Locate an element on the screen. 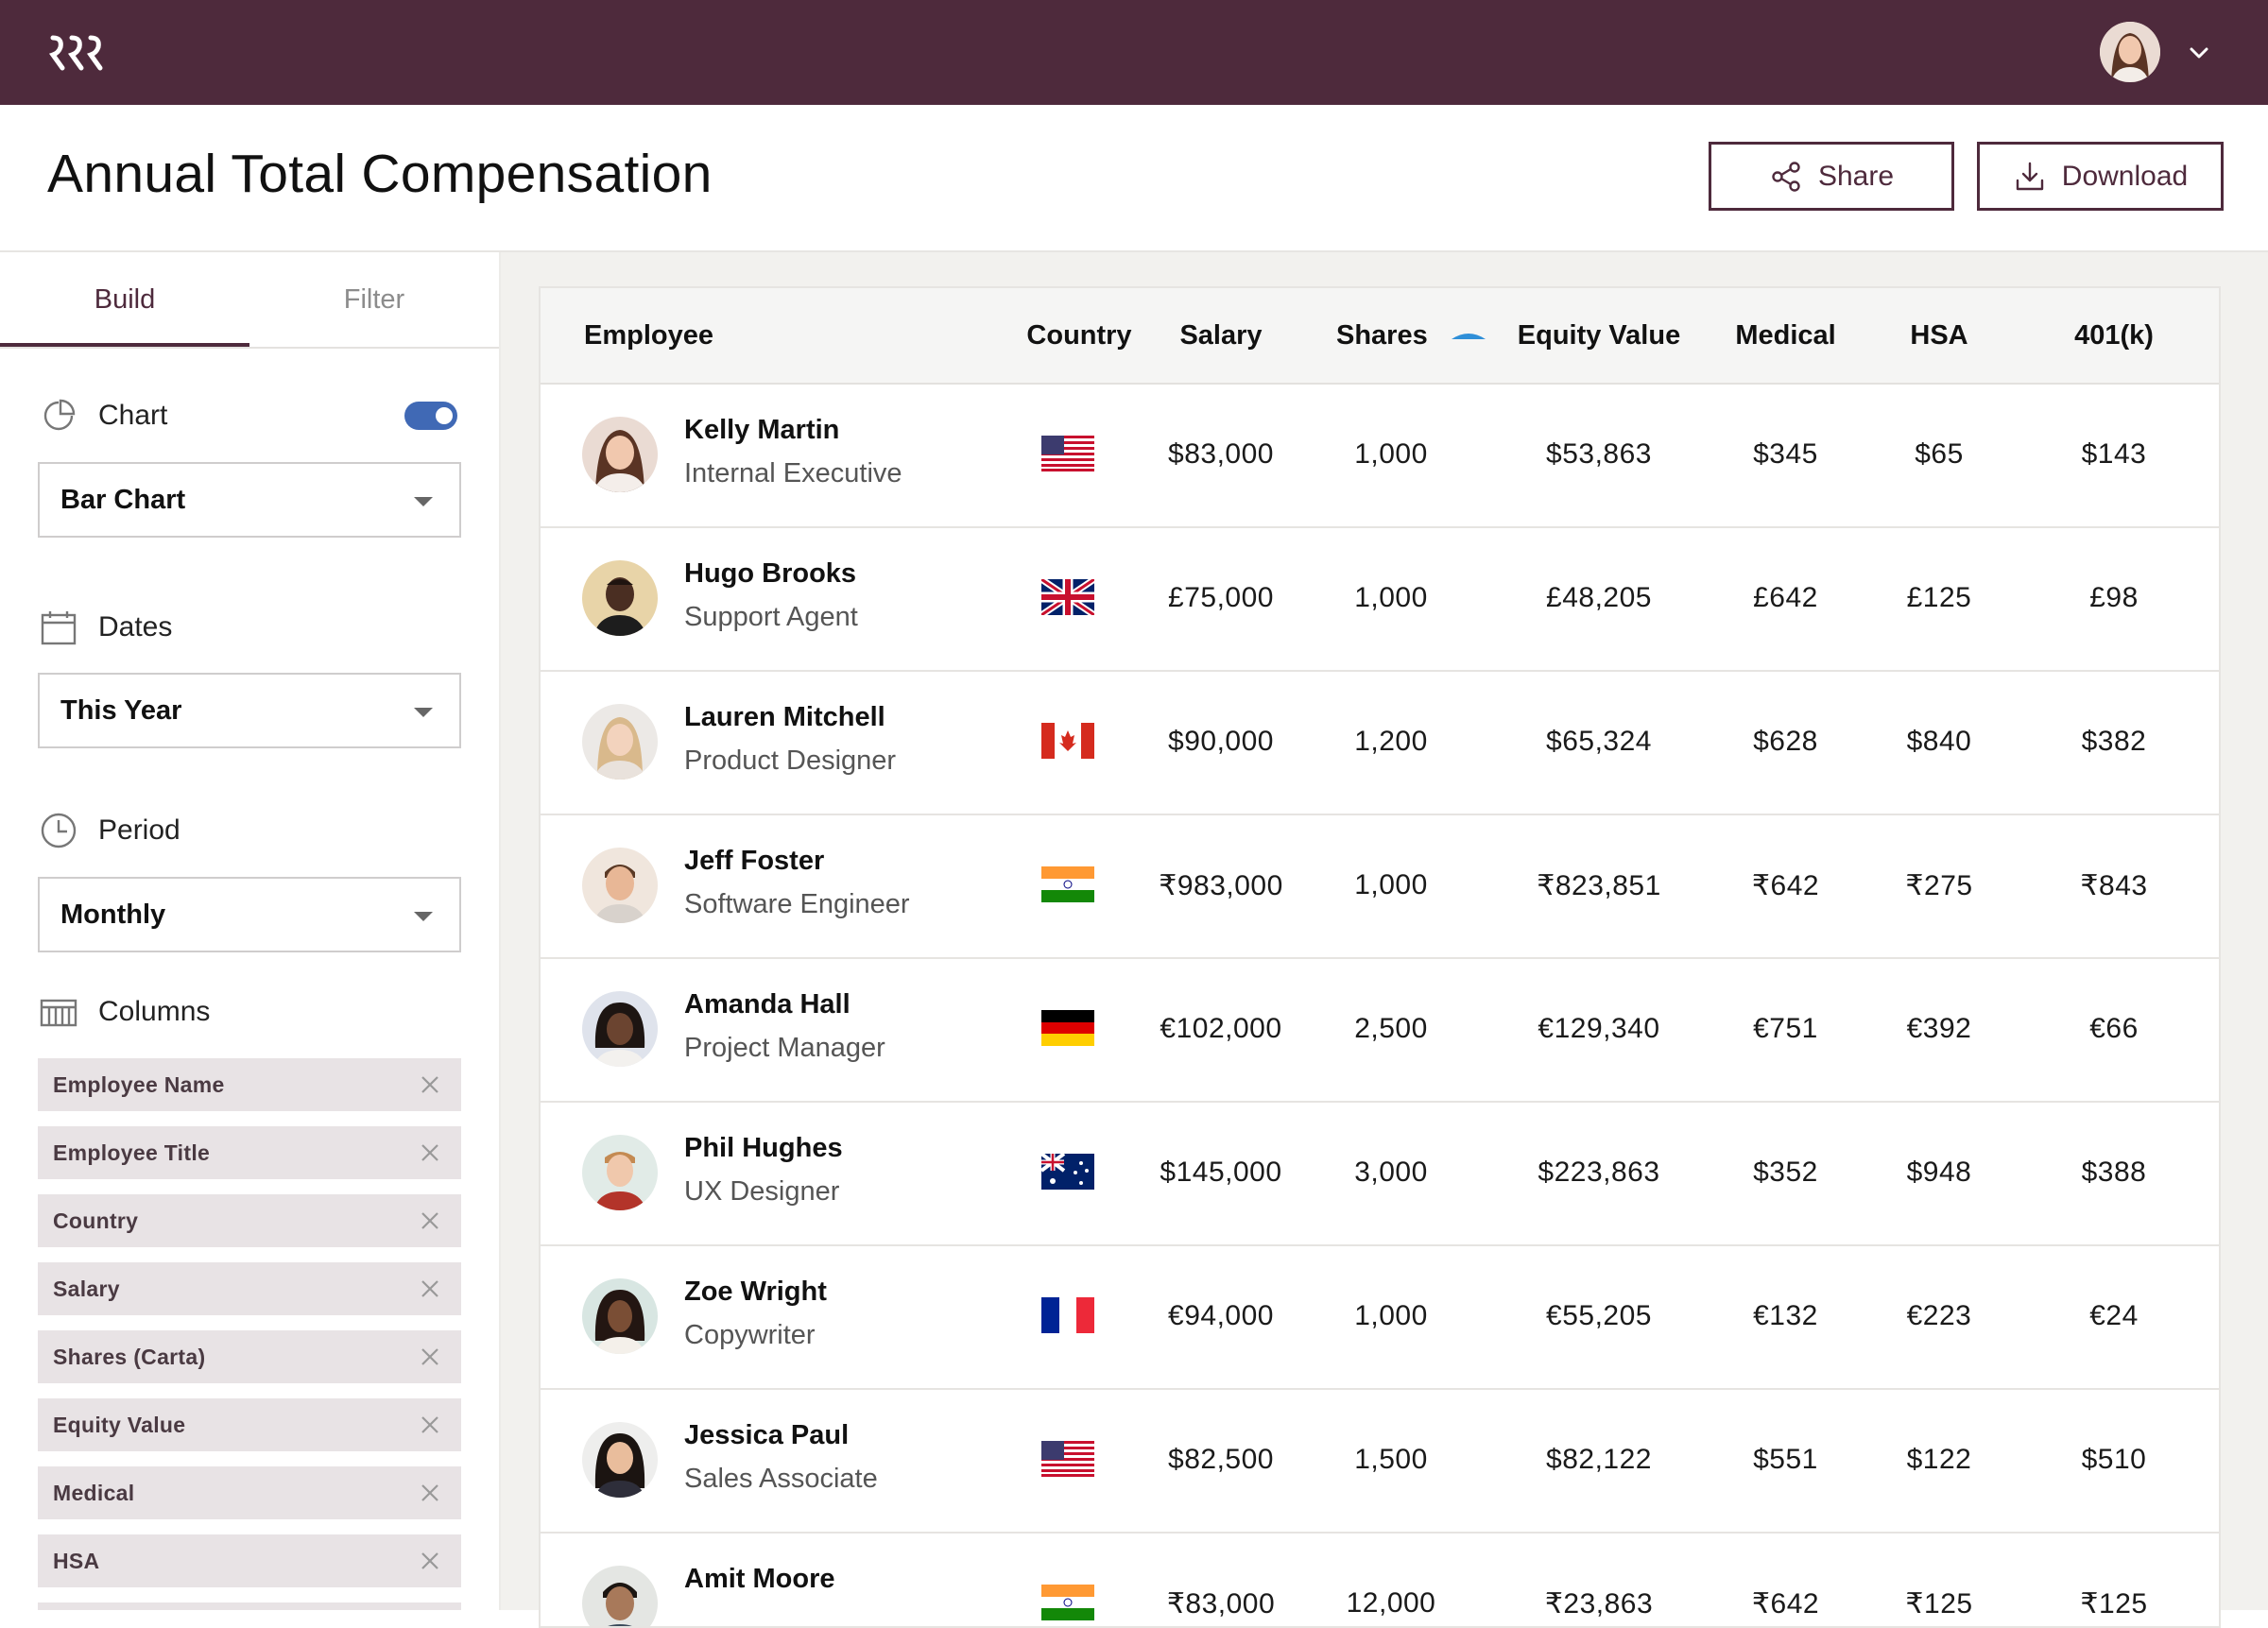 The width and height of the screenshot is (2268, 1628). 401k-cell: ₹125 is located at coordinates (2114, 1603).